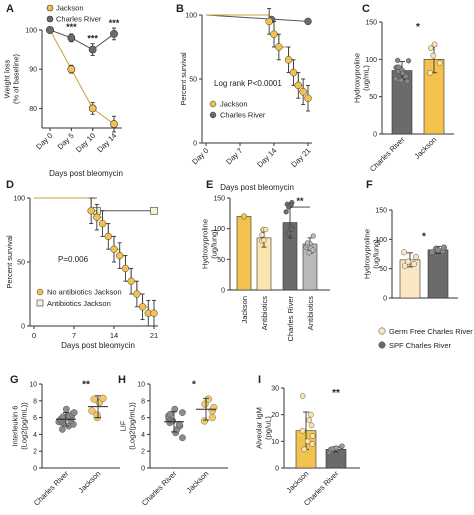 The width and height of the screenshot is (474, 515). What do you see at coordinates (180, 9) in the screenshot?
I see `panel-label-B: B` at bounding box center [180, 9].